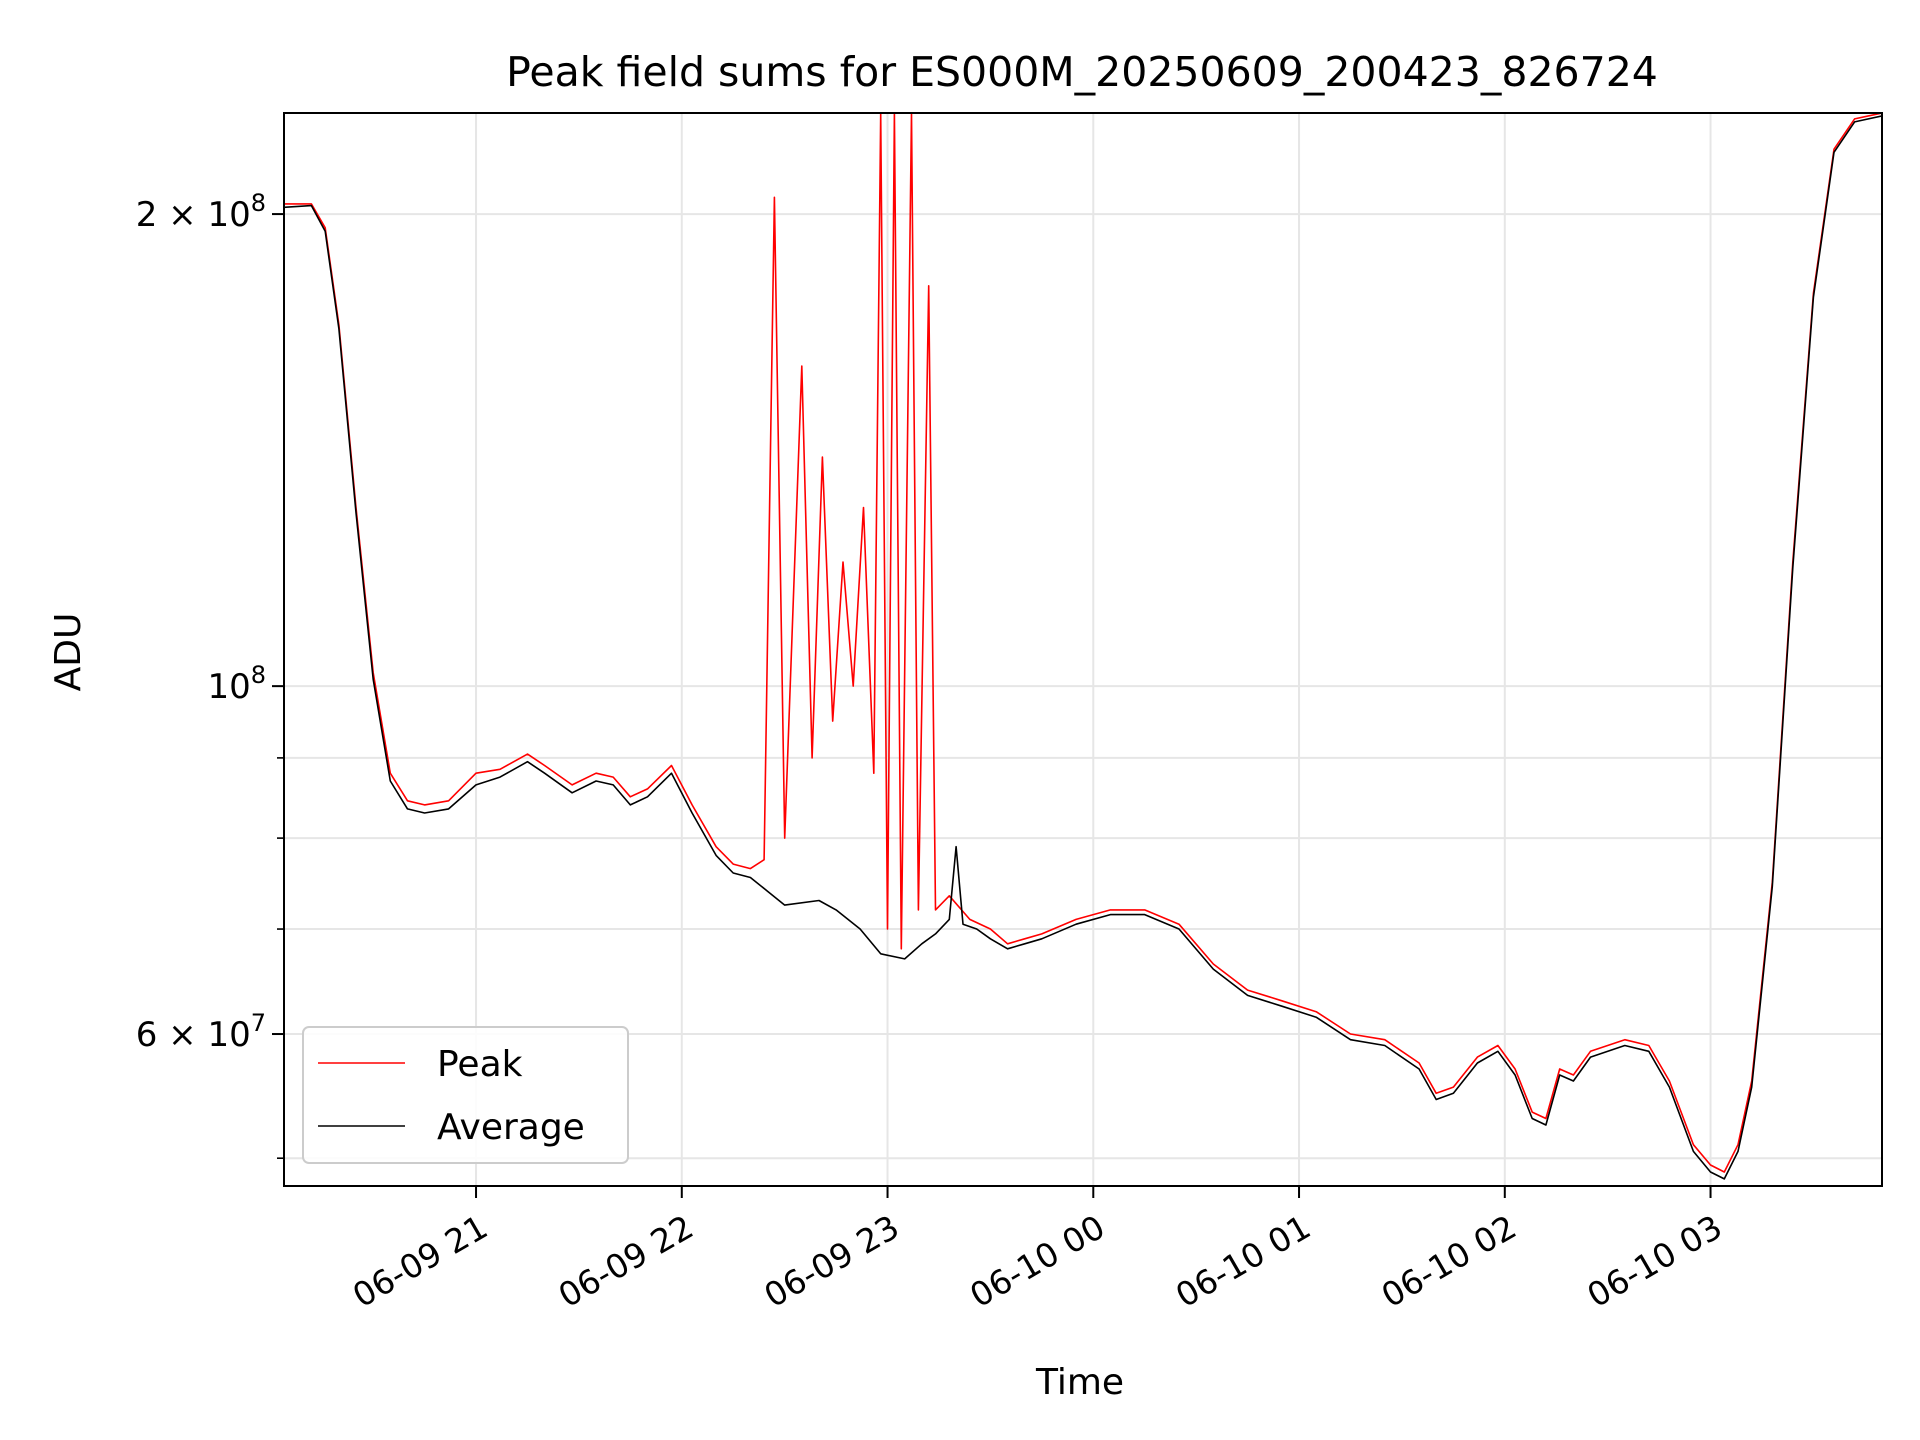  I want to click on x-axis-label: Time, so click(1079, 1382).